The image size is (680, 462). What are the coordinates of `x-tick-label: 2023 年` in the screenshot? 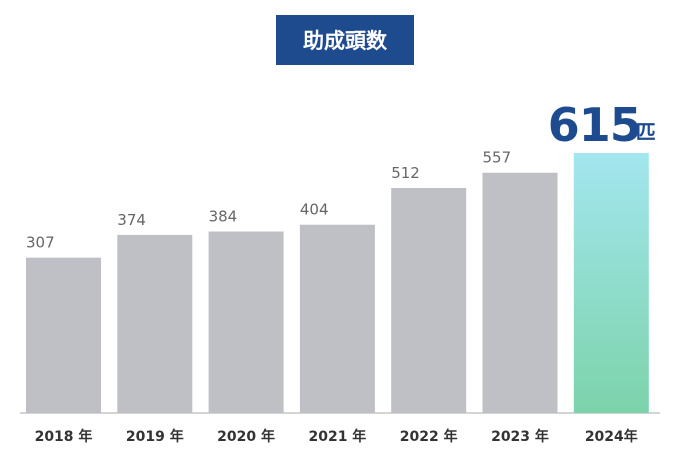 It's located at (520, 436).